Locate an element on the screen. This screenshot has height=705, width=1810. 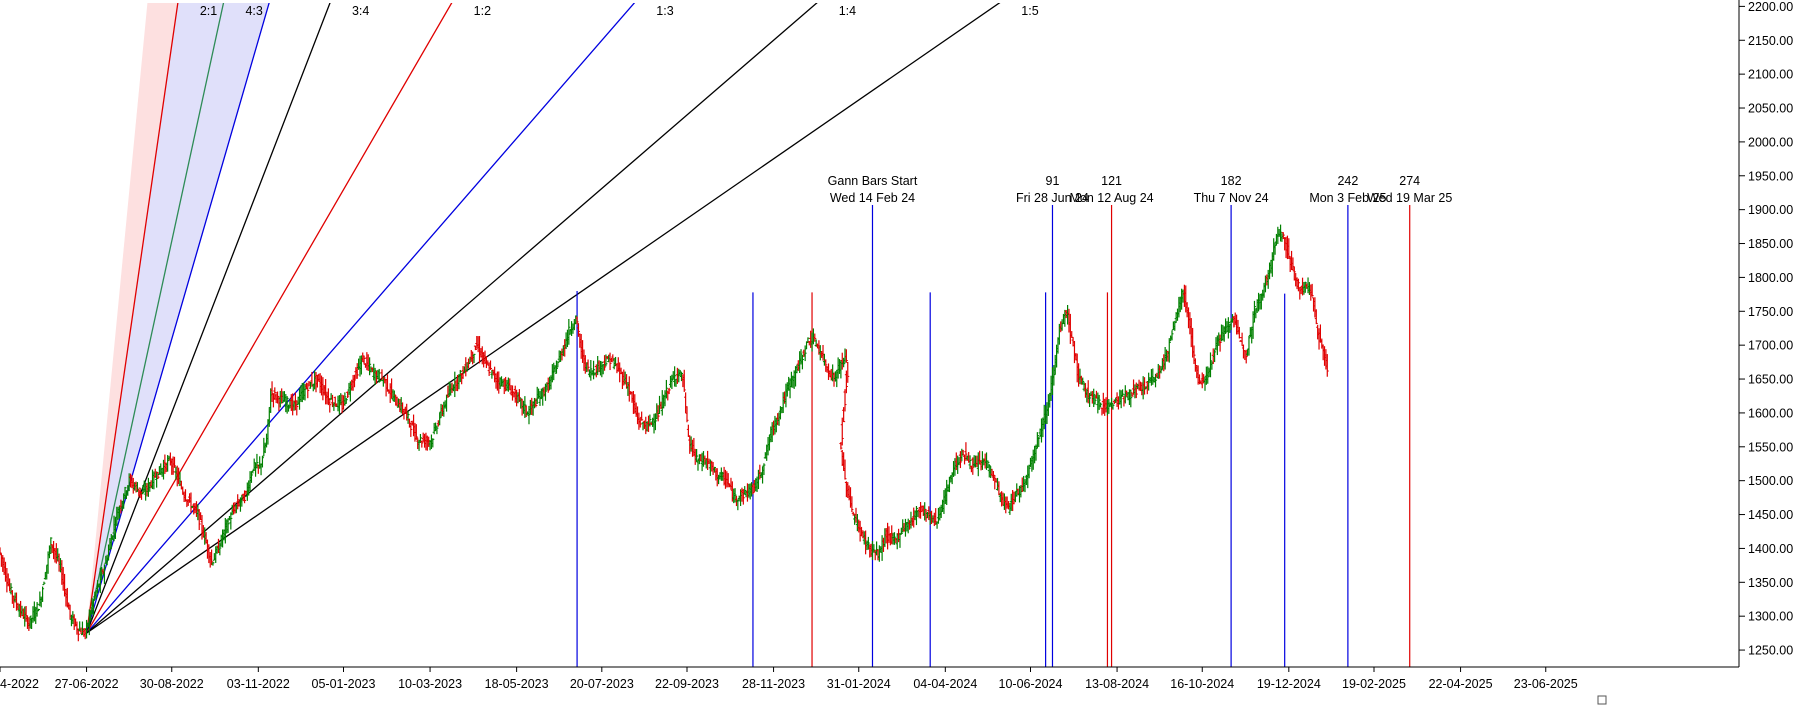
price-tick-label: 1450.00 is located at coordinates (1770, 515).